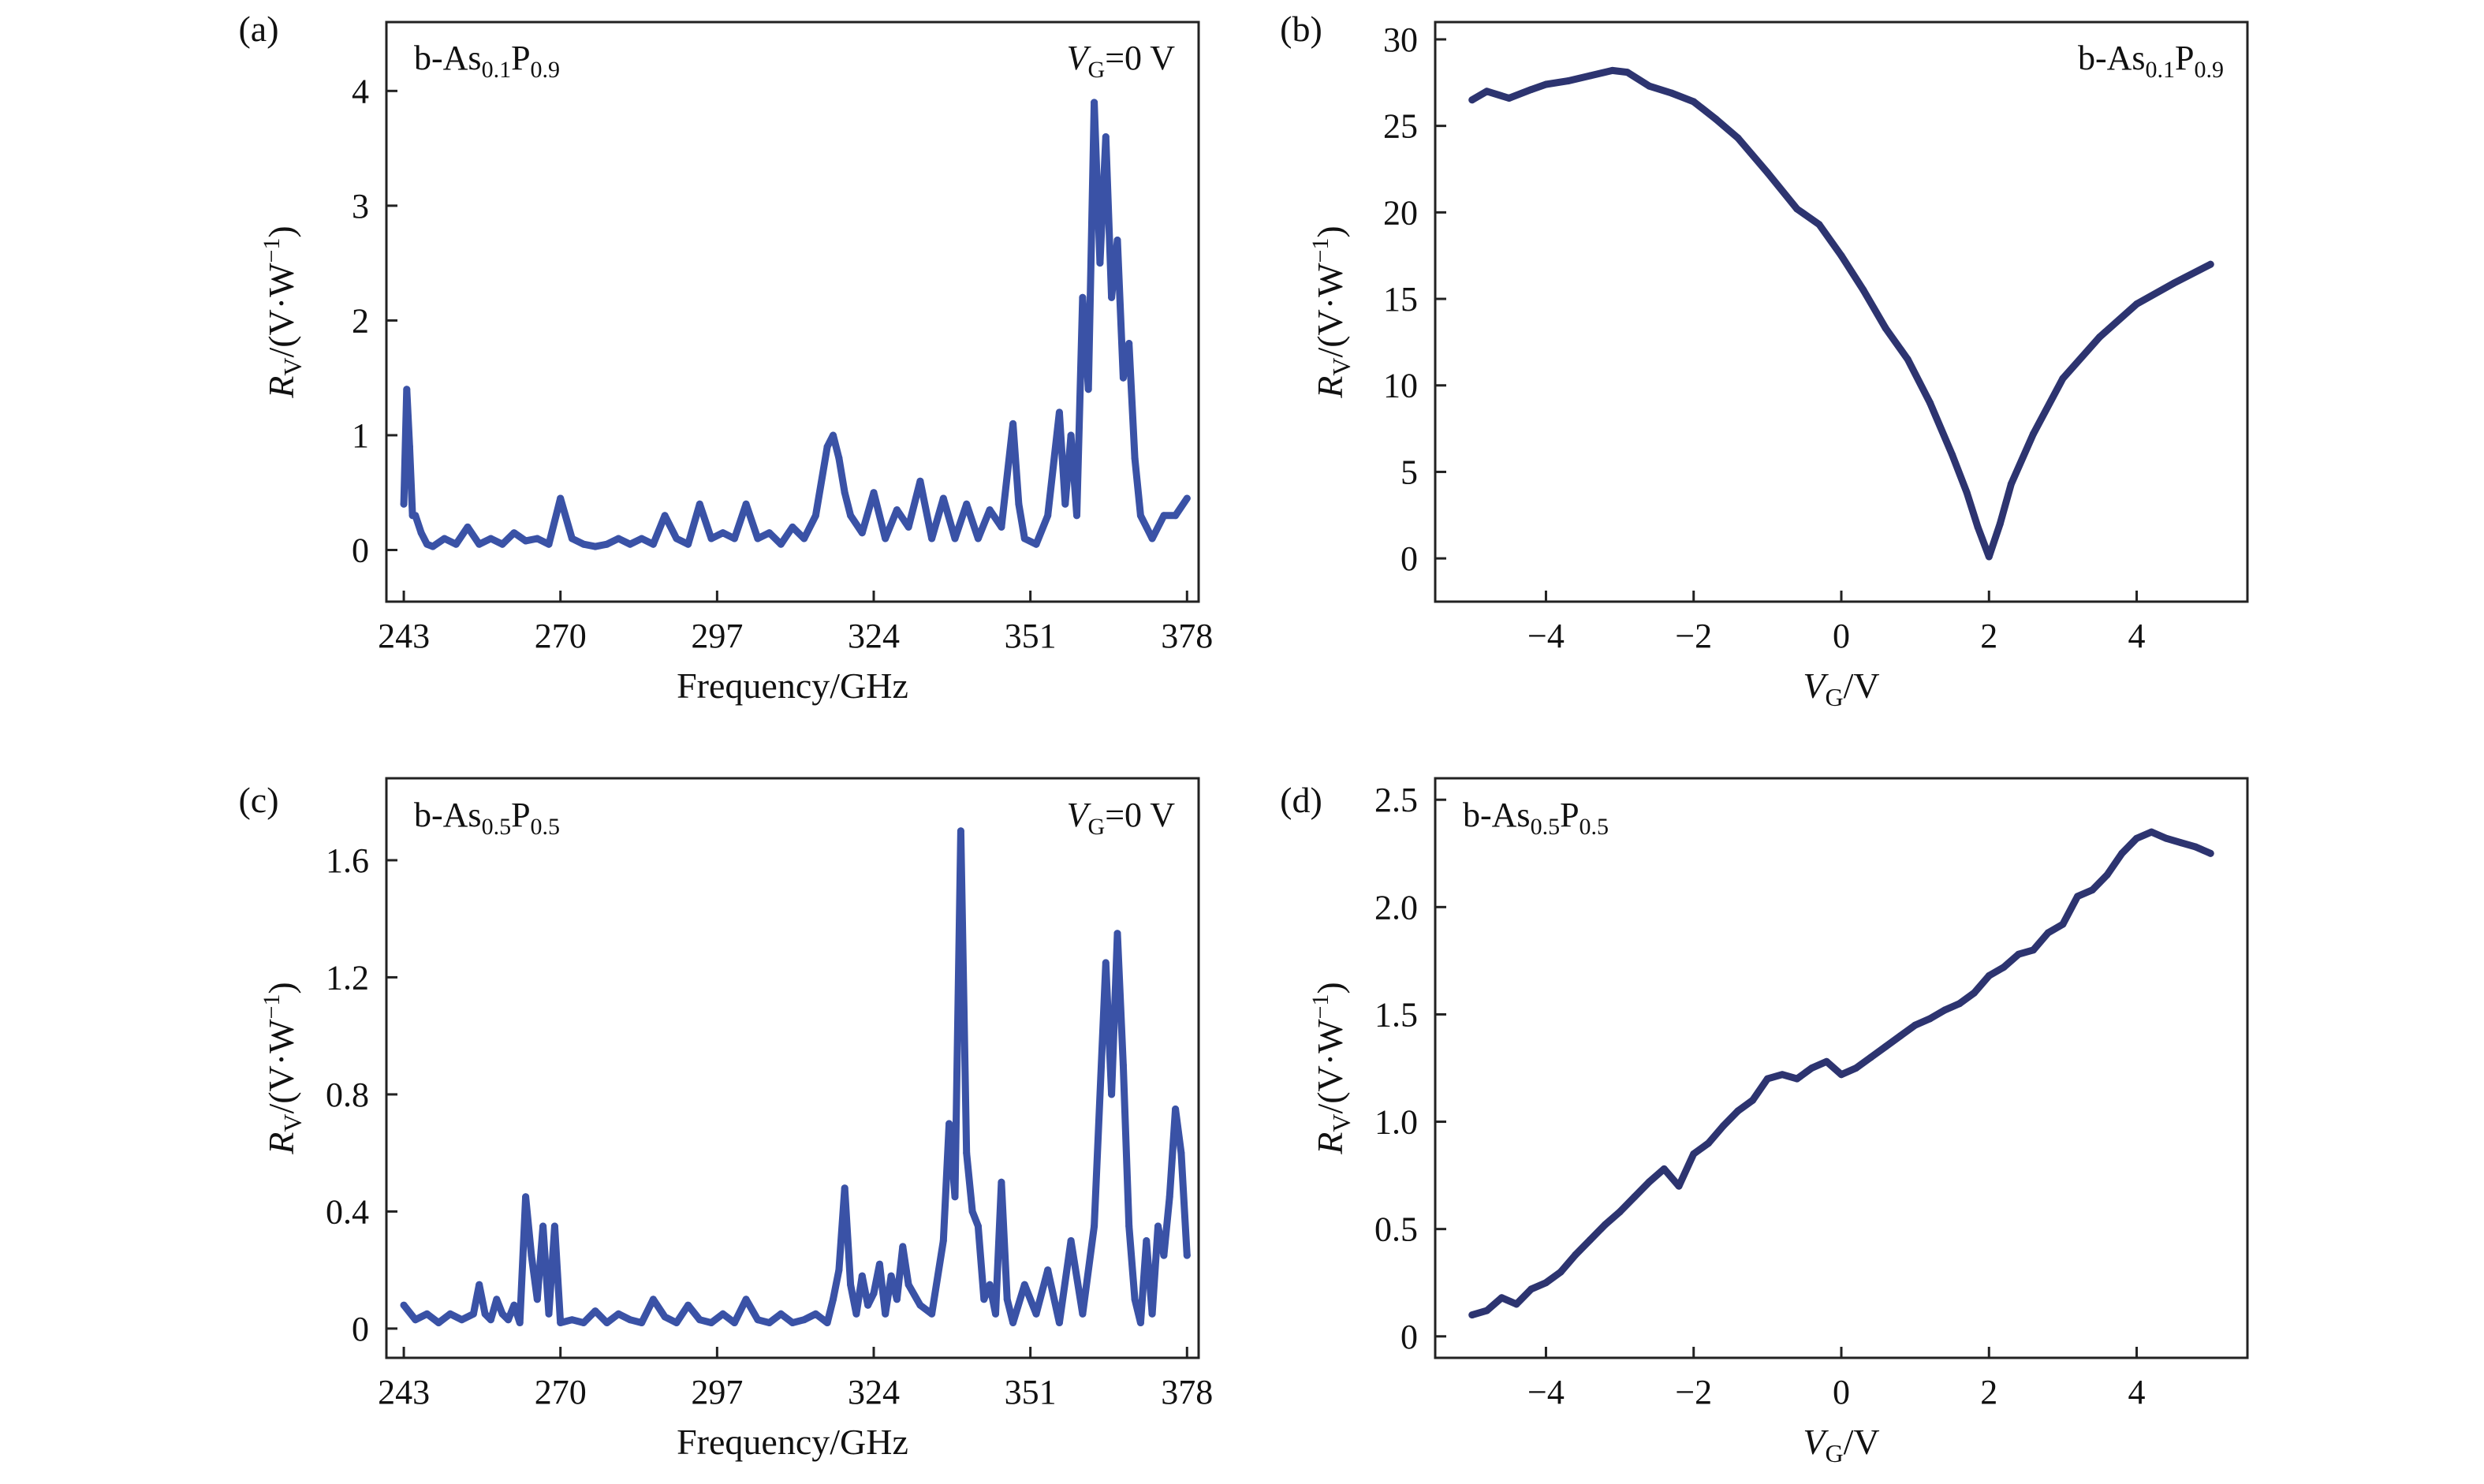 The image size is (2484, 1484). Describe the element at coordinates (2137, 636) in the screenshot. I see `chart-1-x-tick-label: 4` at that location.